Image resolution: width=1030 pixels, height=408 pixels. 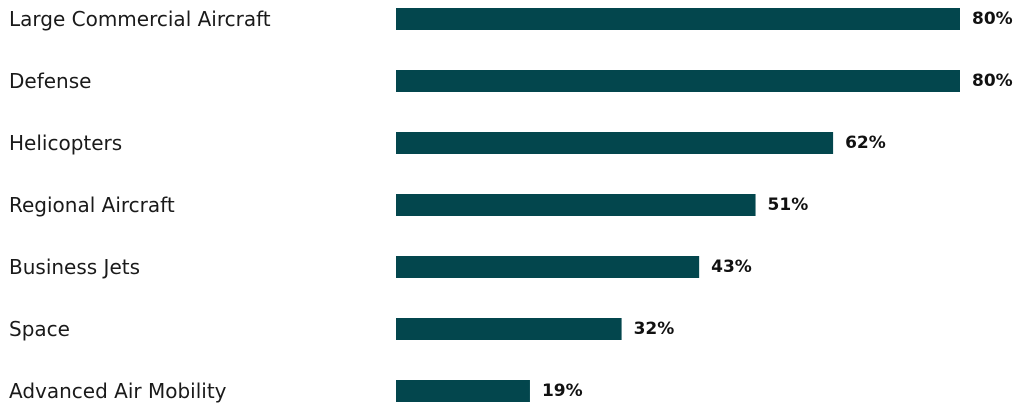 I want to click on category-label: Advanced Air Mobility, so click(x=118, y=391).